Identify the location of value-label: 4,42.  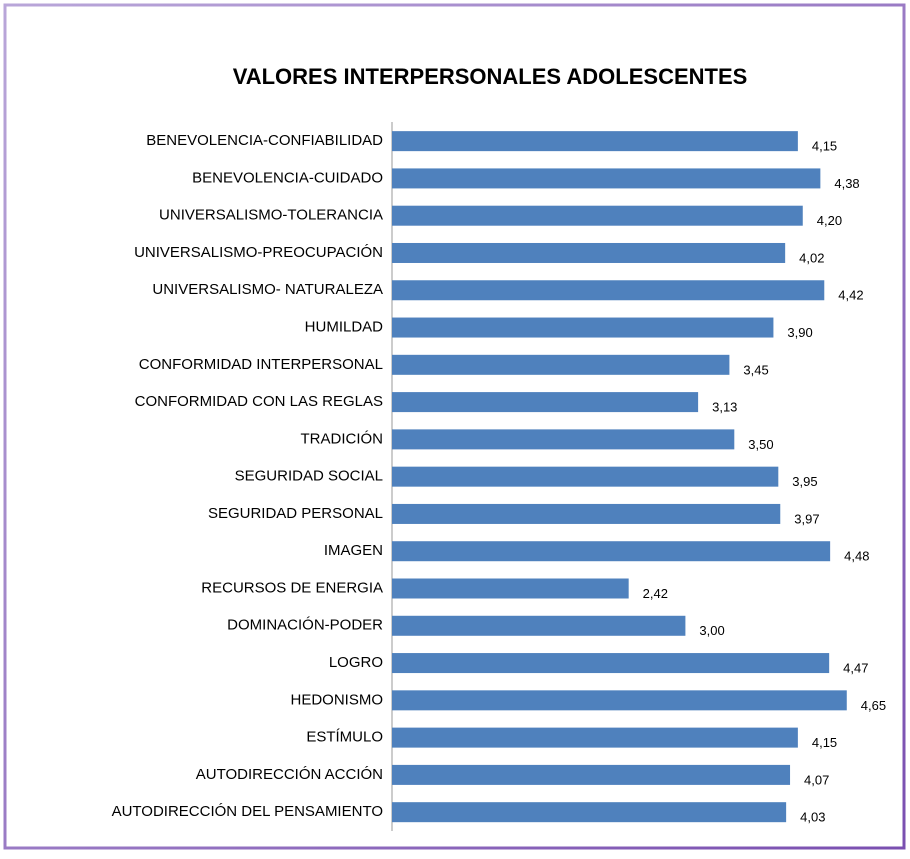
(850, 295).